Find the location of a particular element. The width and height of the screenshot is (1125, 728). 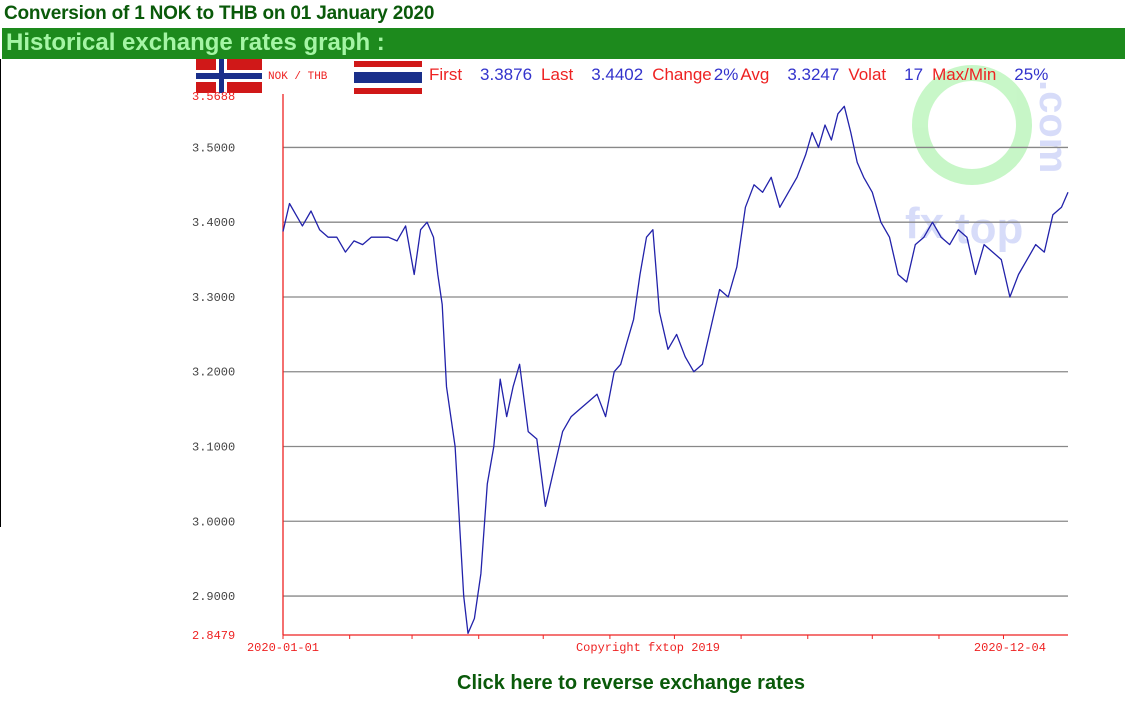

y-tick-label: 3.4000 is located at coordinates (213, 223).